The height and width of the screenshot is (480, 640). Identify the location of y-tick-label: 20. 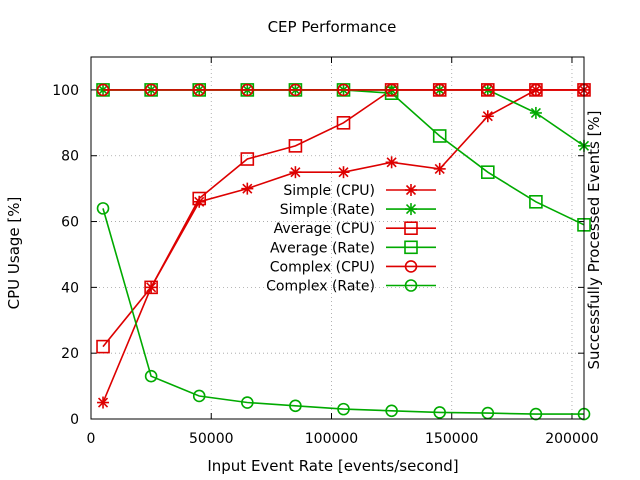
(70, 354).